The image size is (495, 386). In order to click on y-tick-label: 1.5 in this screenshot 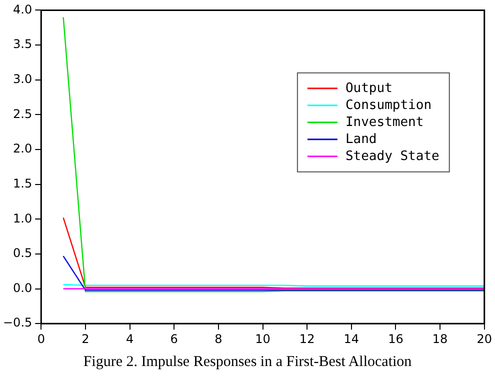, I will do `click(22, 183)`.